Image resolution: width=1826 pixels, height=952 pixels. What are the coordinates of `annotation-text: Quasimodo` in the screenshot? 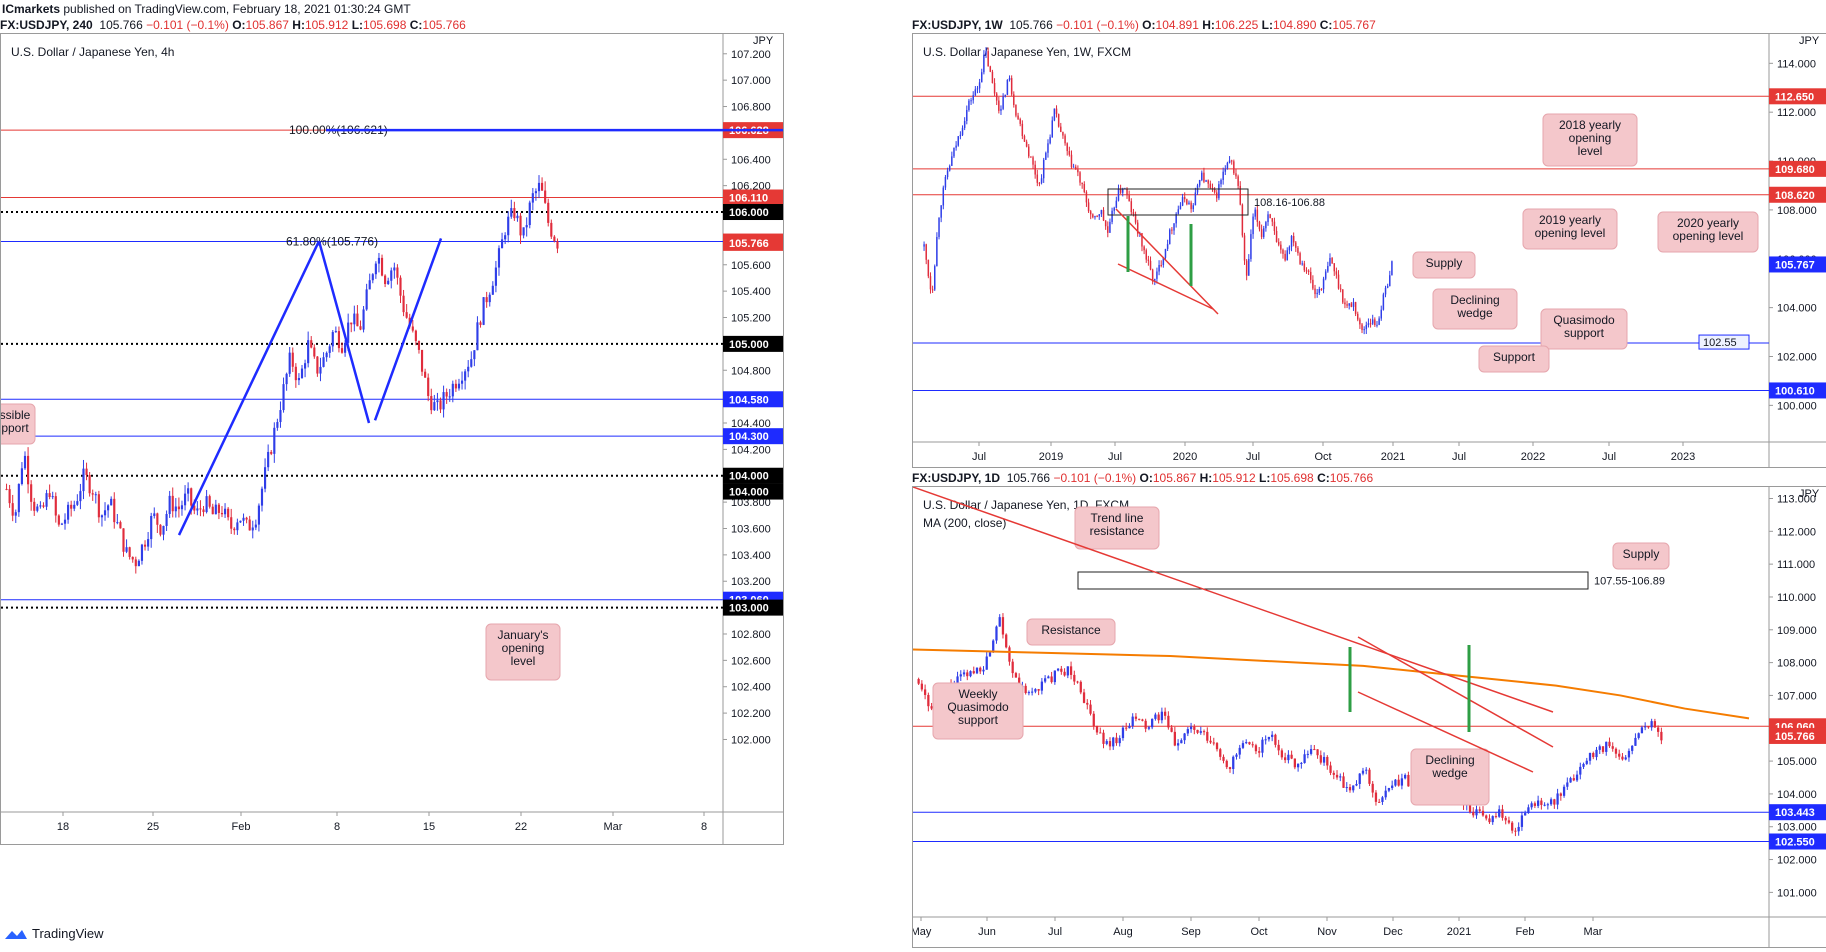 It's located at (978, 707).